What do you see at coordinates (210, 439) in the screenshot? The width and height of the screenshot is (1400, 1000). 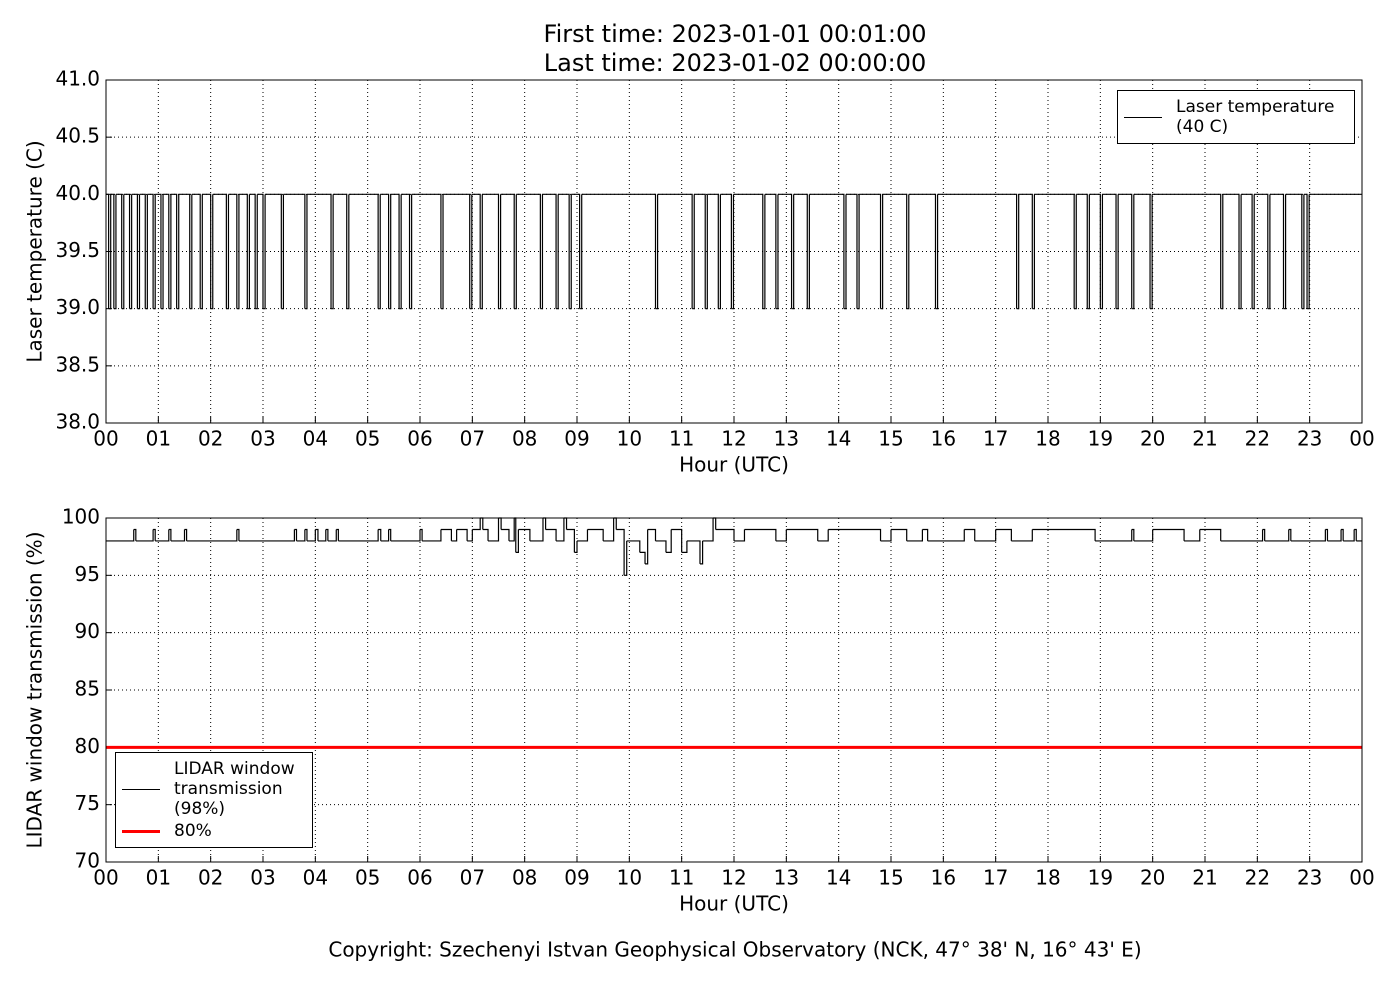 I see `x-tick-label: 02` at bounding box center [210, 439].